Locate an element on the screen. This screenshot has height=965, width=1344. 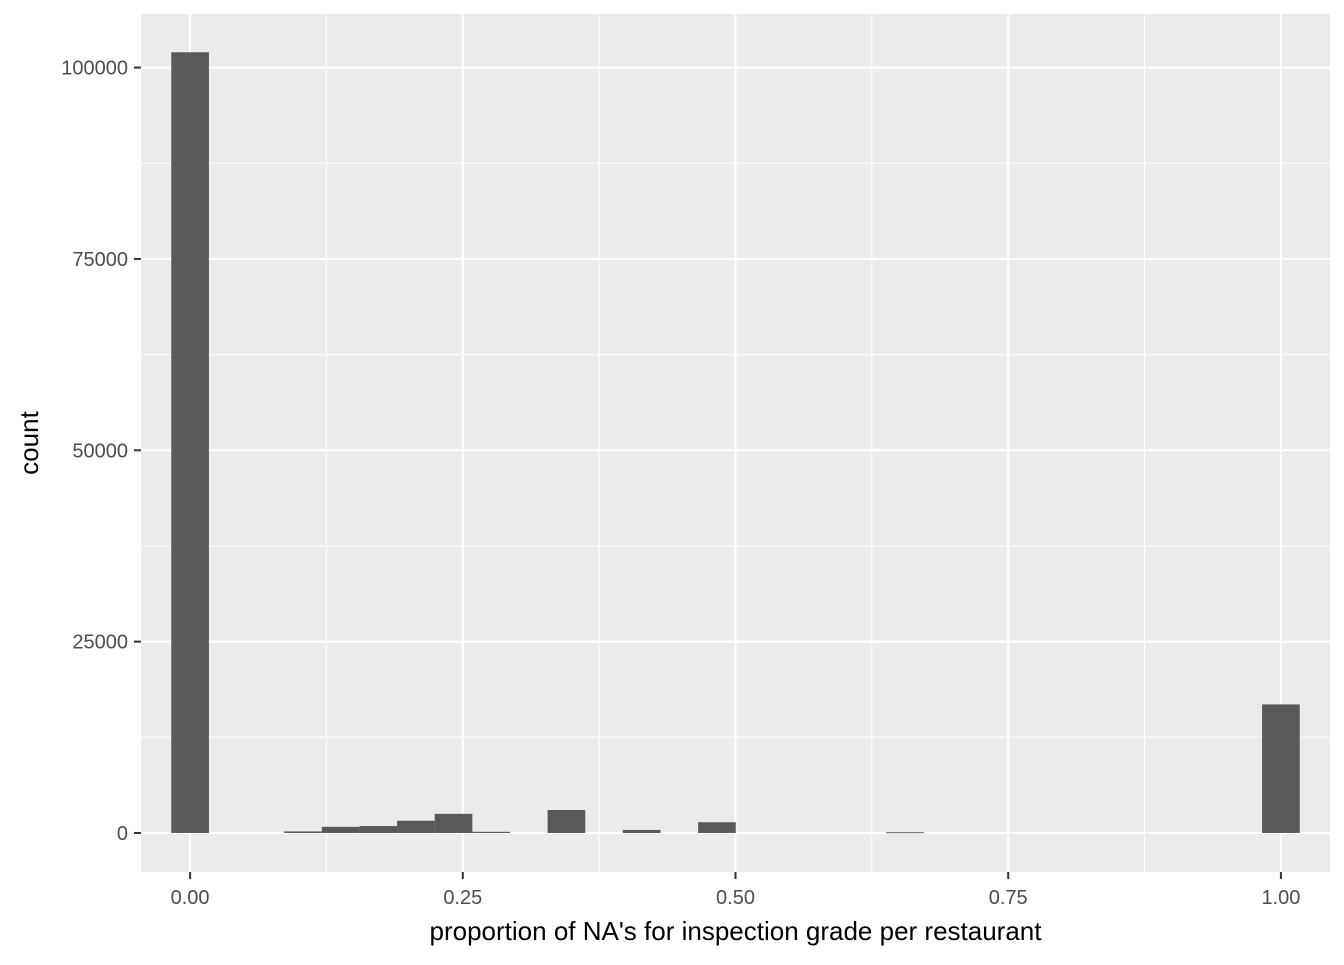
y-tick-label: 25000 is located at coordinates (100, 643).